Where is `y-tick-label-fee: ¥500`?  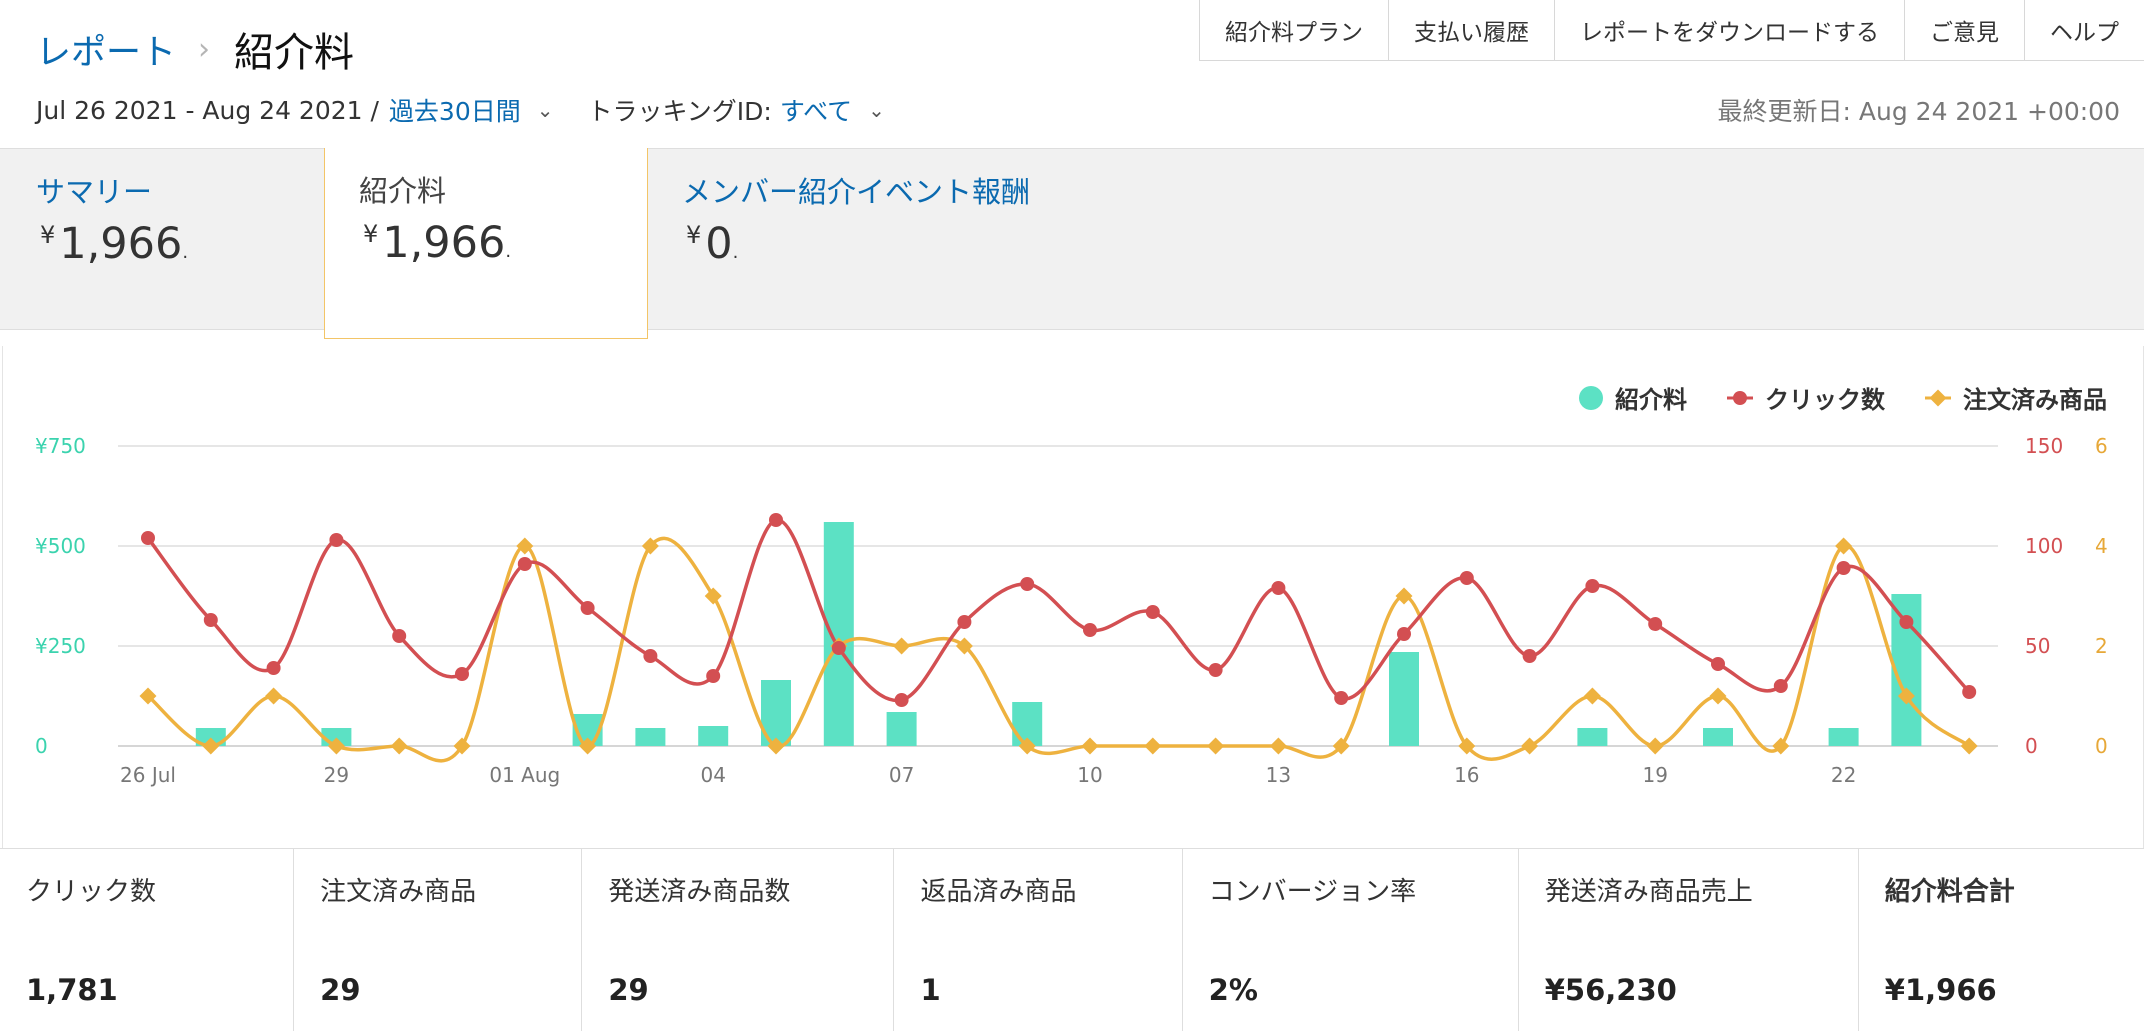
y-tick-label-fee: ¥500 is located at coordinates (60, 546).